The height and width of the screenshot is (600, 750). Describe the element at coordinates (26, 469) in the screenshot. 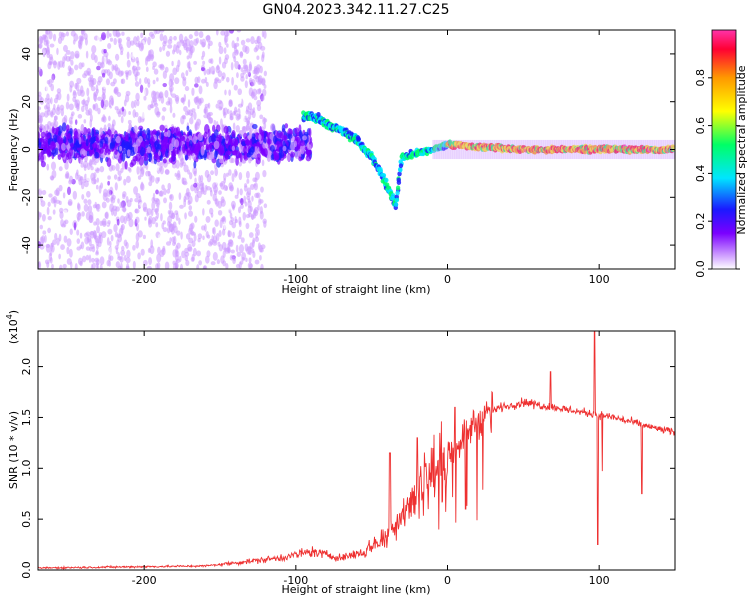

I see `y-tick-label: 1.0` at that location.